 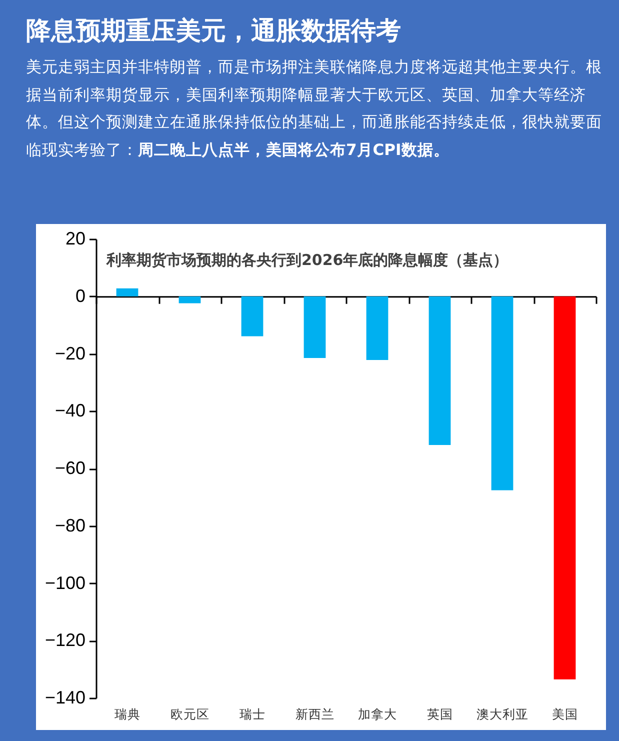 What do you see at coordinates (377, 714) in the screenshot?
I see `x-tick-label: 加拿大` at bounding box center [377, 714].